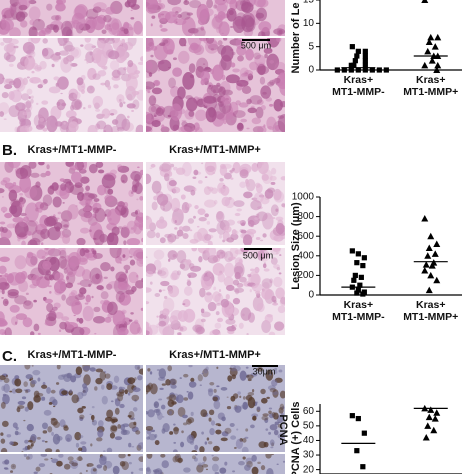  I want to click on y-tick-label: 1000, so click(303, 197).